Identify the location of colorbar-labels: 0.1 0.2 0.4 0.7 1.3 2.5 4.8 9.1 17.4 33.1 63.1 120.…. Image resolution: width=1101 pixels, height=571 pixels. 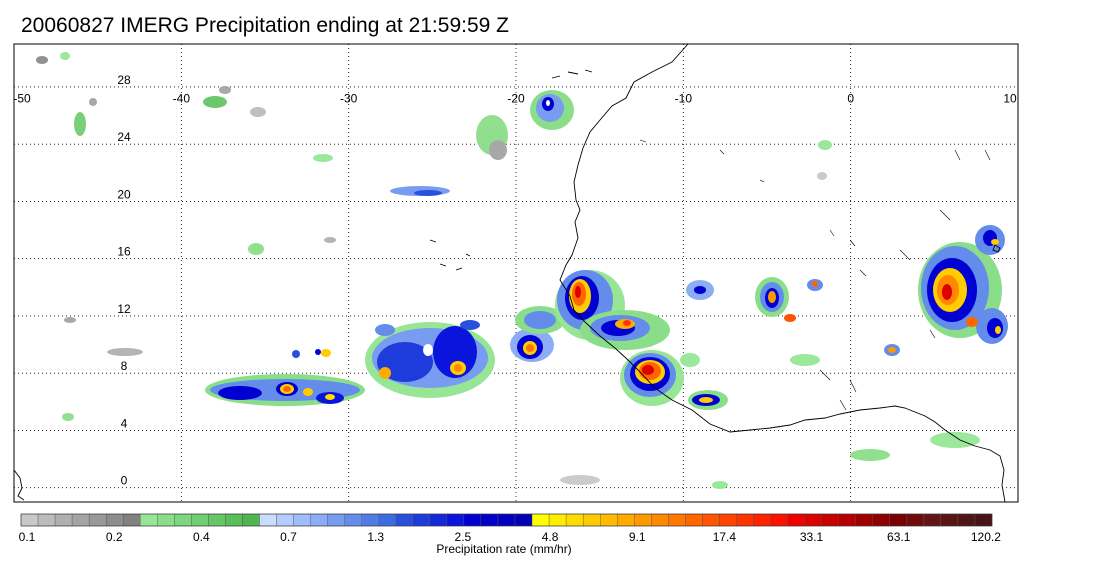
(510, 537).